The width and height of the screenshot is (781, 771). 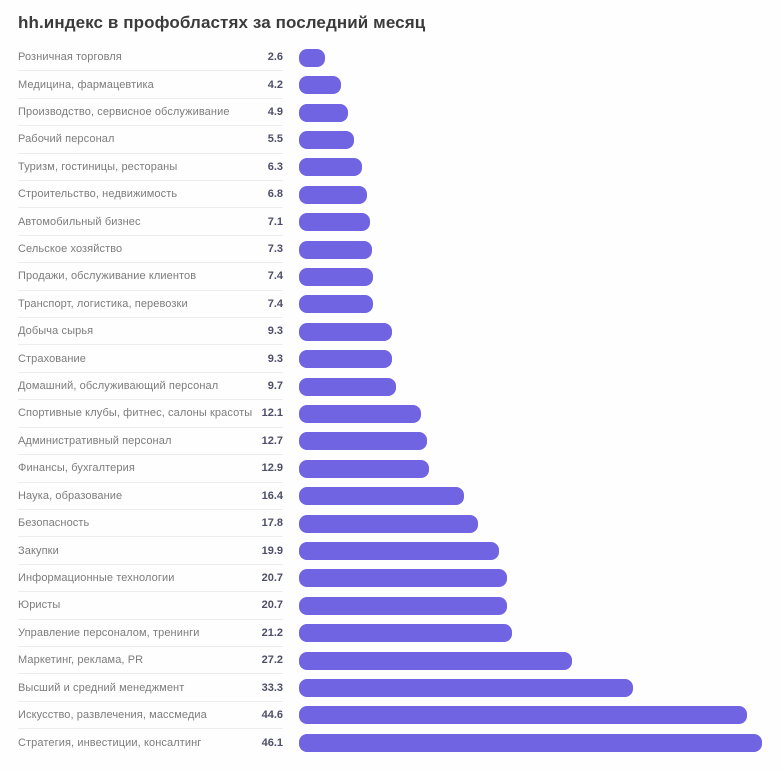 What do you see at coordinates (390, 716) in the screenshot?
I see `chart-row: Искусство, развлечения, массмедиа 44.6` at bounding box center [390, 716].